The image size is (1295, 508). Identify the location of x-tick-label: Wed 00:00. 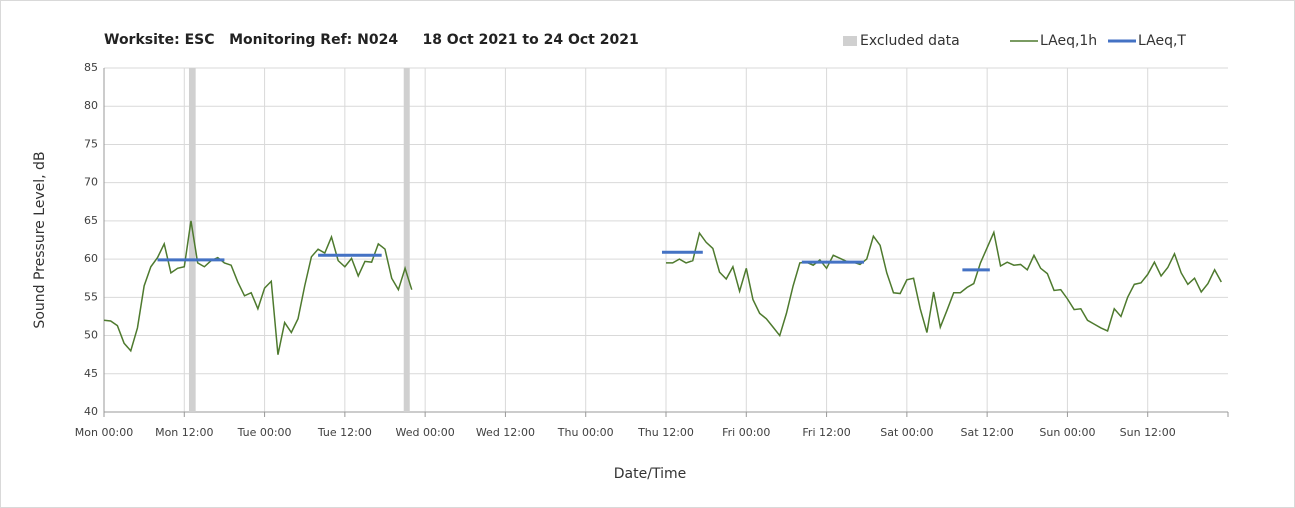
(425, 432).